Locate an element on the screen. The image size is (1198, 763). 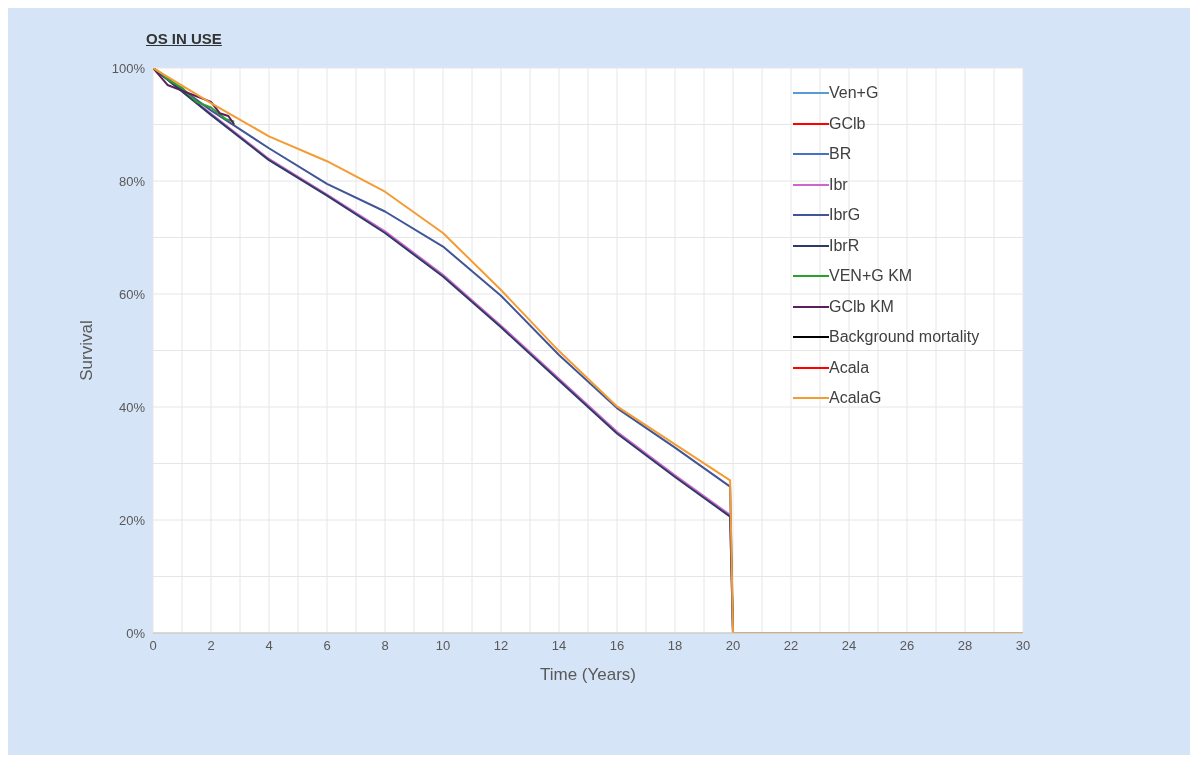
y-tick-label: 60% is located at coordinates (132, 294).